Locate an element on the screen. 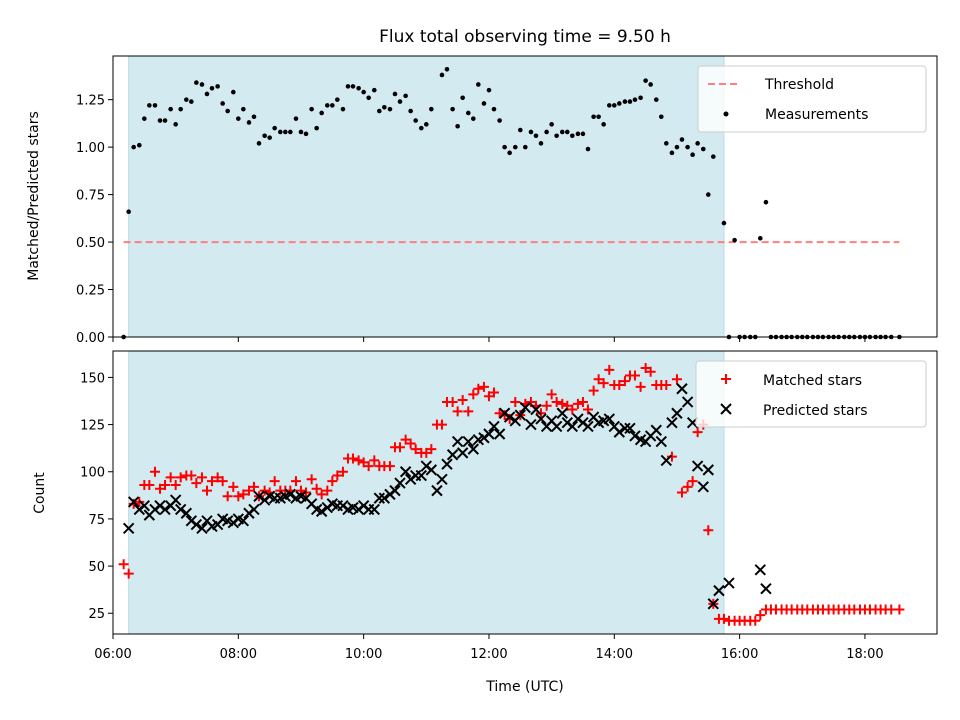 This screenshot has height=720, width=960. x-tick-label: 16:00 is located at coordinates (739, 654).